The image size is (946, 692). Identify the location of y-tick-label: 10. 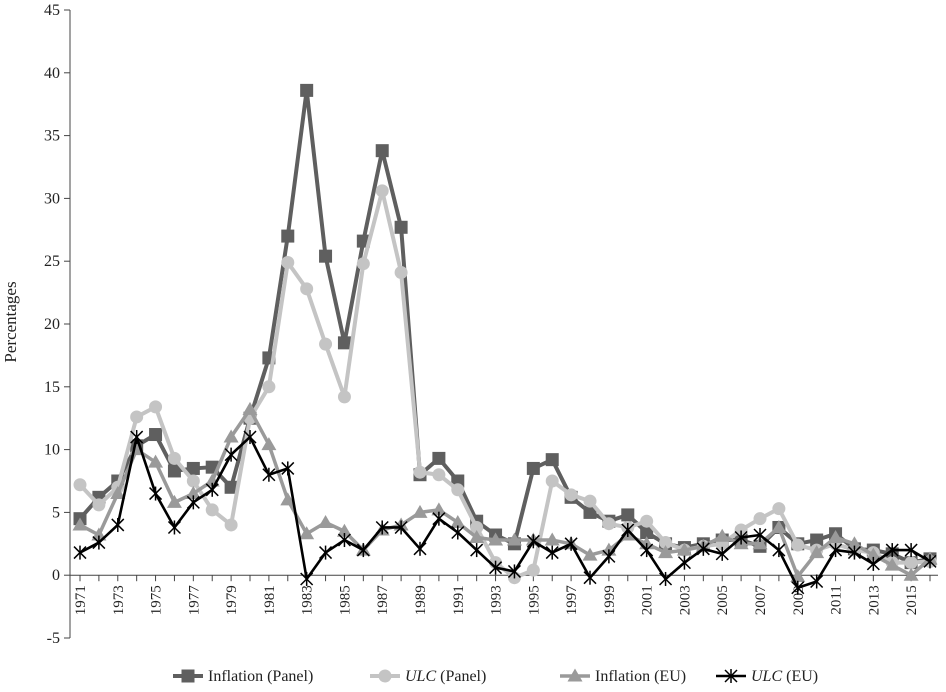
(52, 450).